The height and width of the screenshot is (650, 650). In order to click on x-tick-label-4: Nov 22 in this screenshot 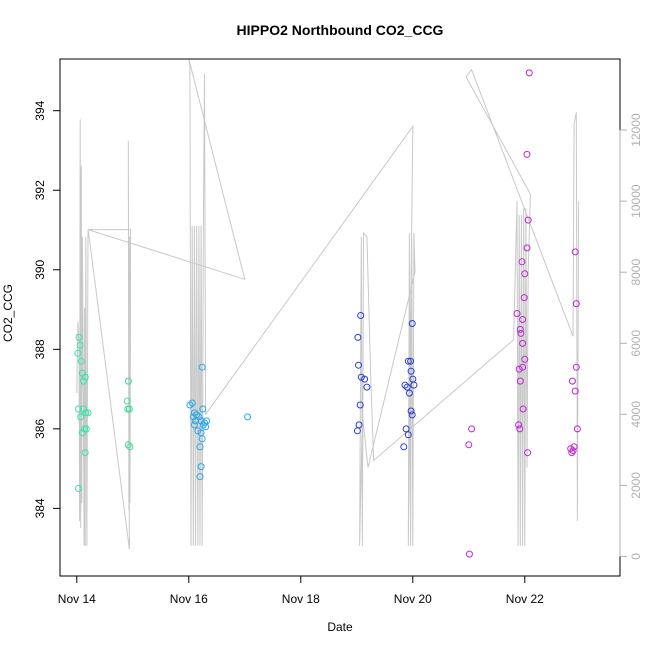, I will do `click(525, 599)`.